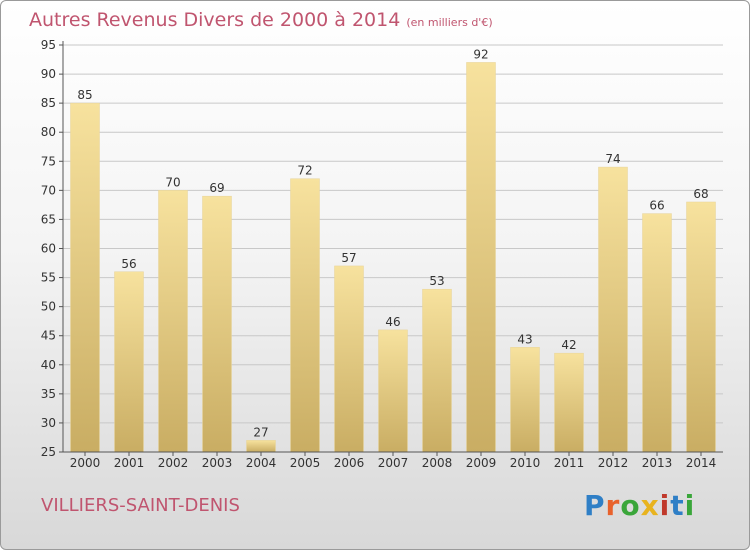  Describe the element at coordinates (129, 463) in the screenshot. I see `x-tick-label: 2001` at that location.